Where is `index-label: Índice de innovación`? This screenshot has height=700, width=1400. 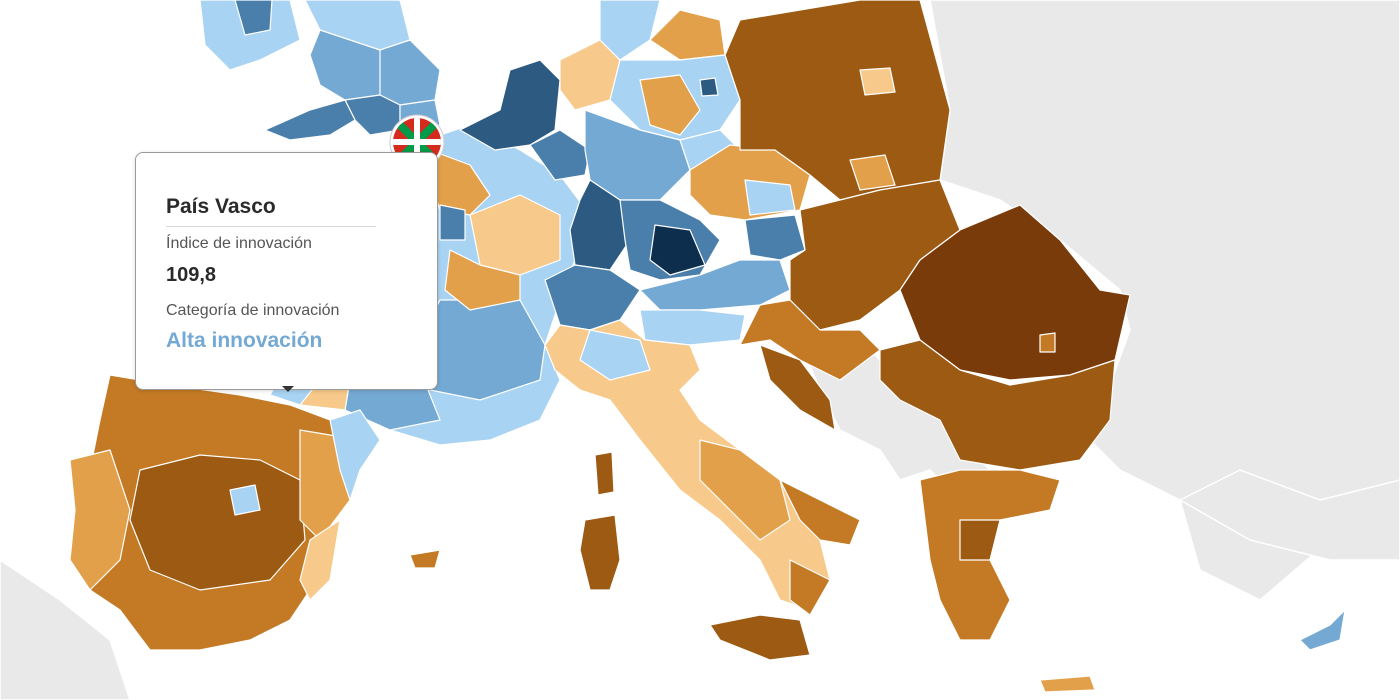
index-label: Índice de innovación is located at coordinates (239, 243).